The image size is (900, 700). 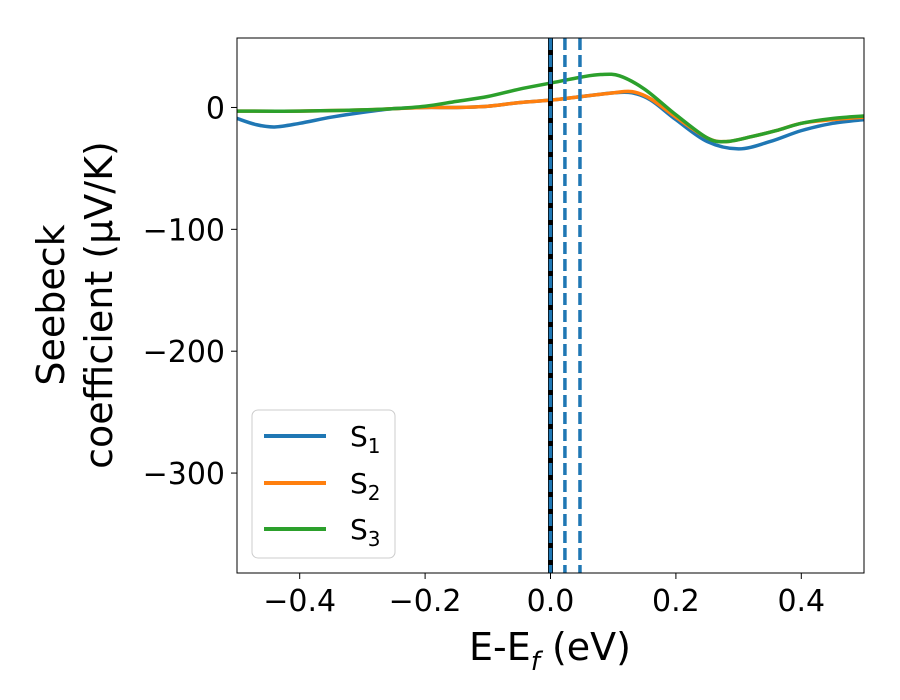 What do you see at coordinates (184, 230) in the screenshot?
I see `y-tick-label: −100` at bounding box center [184, 230].